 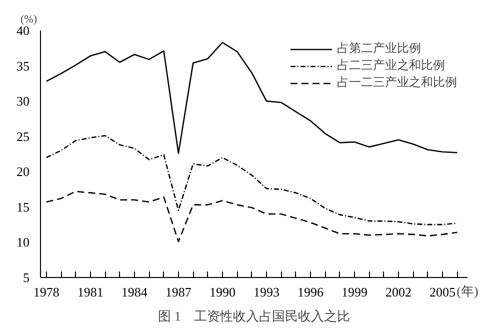 What do you see at coordinates (399, 292) in the screenshot?
I see `x-tick-label: 2002` at bounding box center [399, 292].